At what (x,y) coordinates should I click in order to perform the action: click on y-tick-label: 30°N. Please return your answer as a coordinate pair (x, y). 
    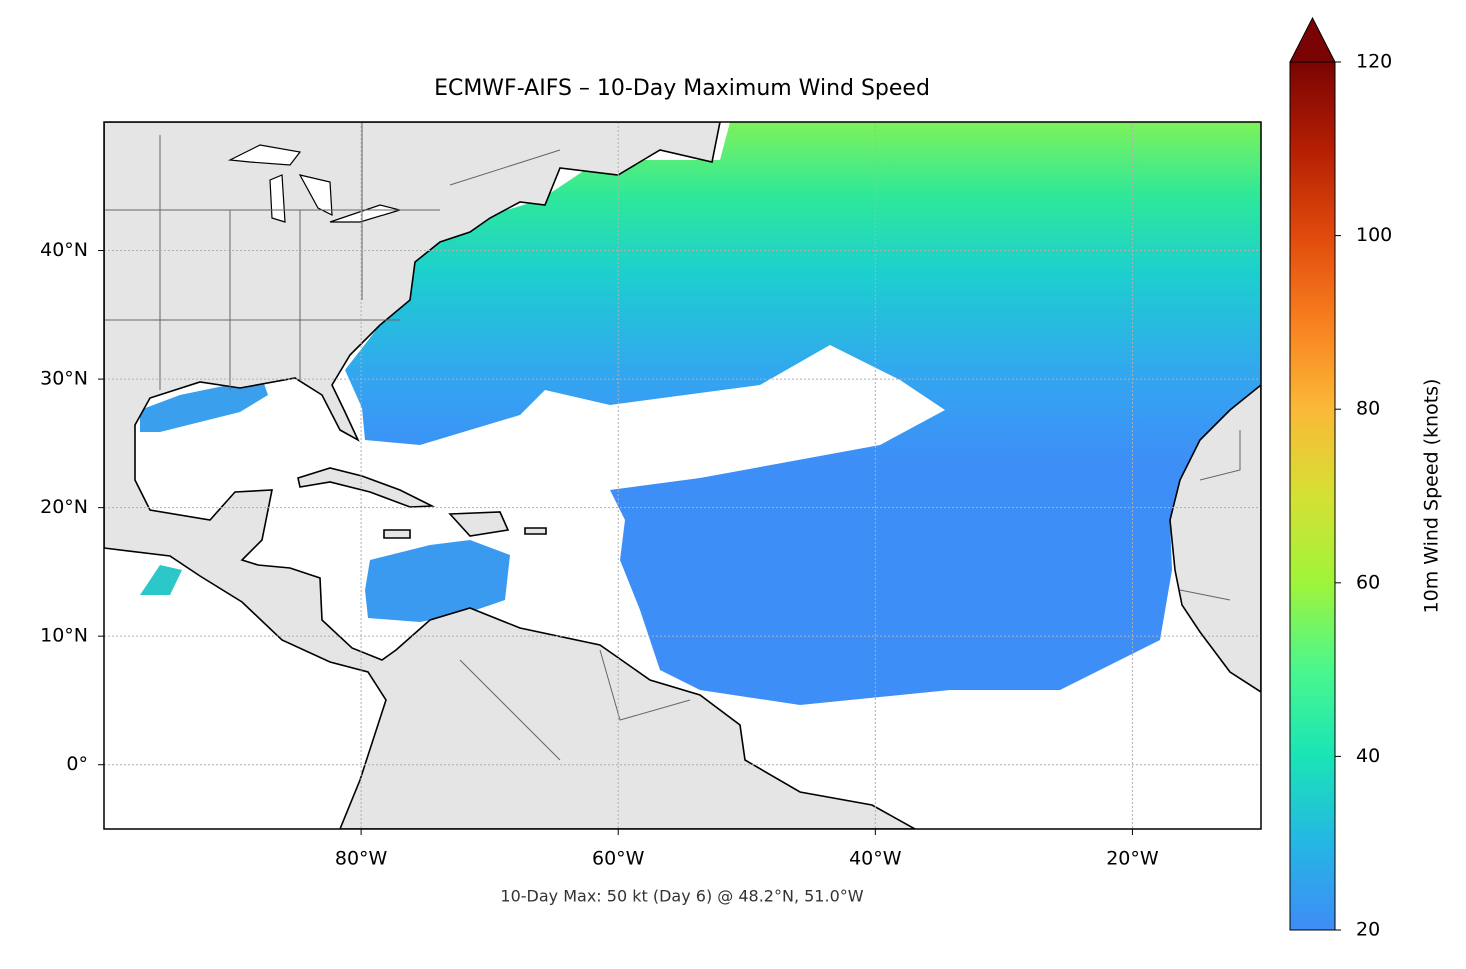
    Looking at the image, I should click on (64, 379).